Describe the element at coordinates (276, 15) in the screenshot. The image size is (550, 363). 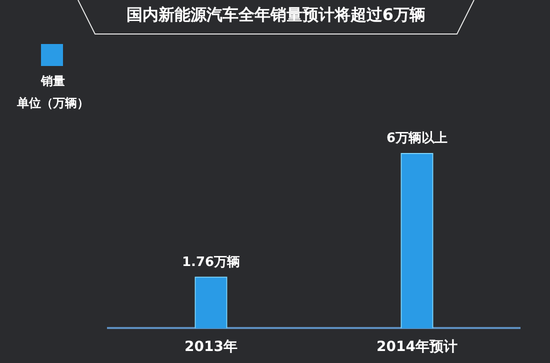
I see `chart-title: 国内新能源汽车全年销量预计将超过6万辆` at that location.